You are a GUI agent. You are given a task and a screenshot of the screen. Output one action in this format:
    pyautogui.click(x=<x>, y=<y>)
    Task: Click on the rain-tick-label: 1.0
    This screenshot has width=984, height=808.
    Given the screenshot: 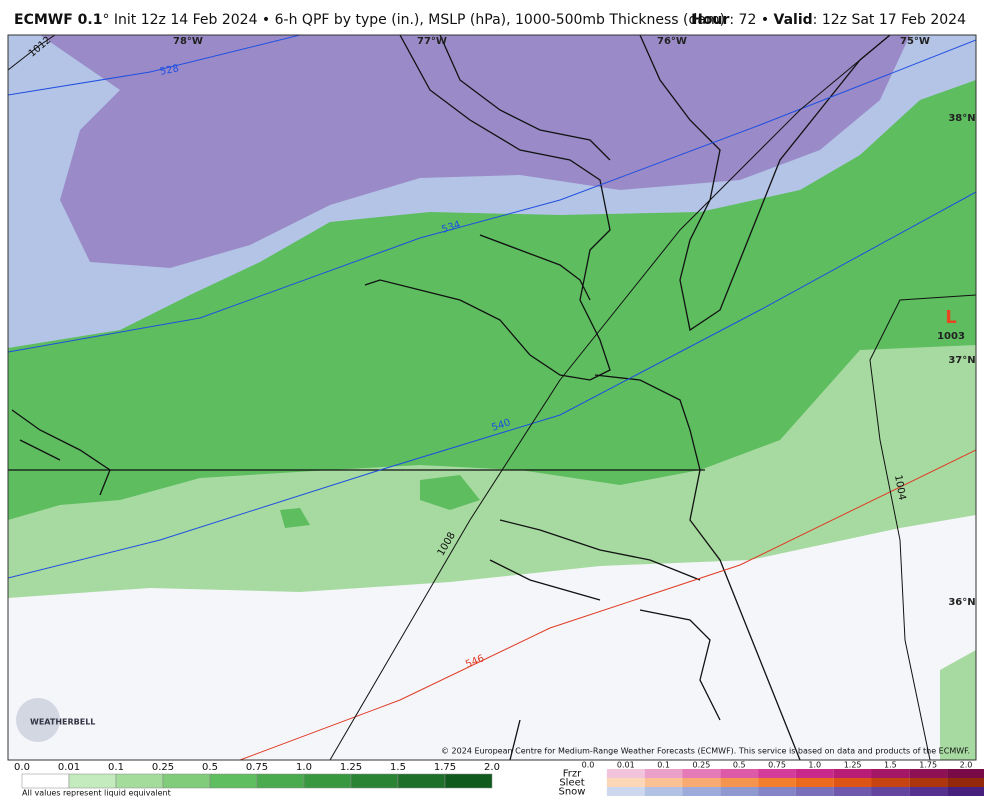 What is the action you would take?
    pyautogui.click(x=304, y=767)
    